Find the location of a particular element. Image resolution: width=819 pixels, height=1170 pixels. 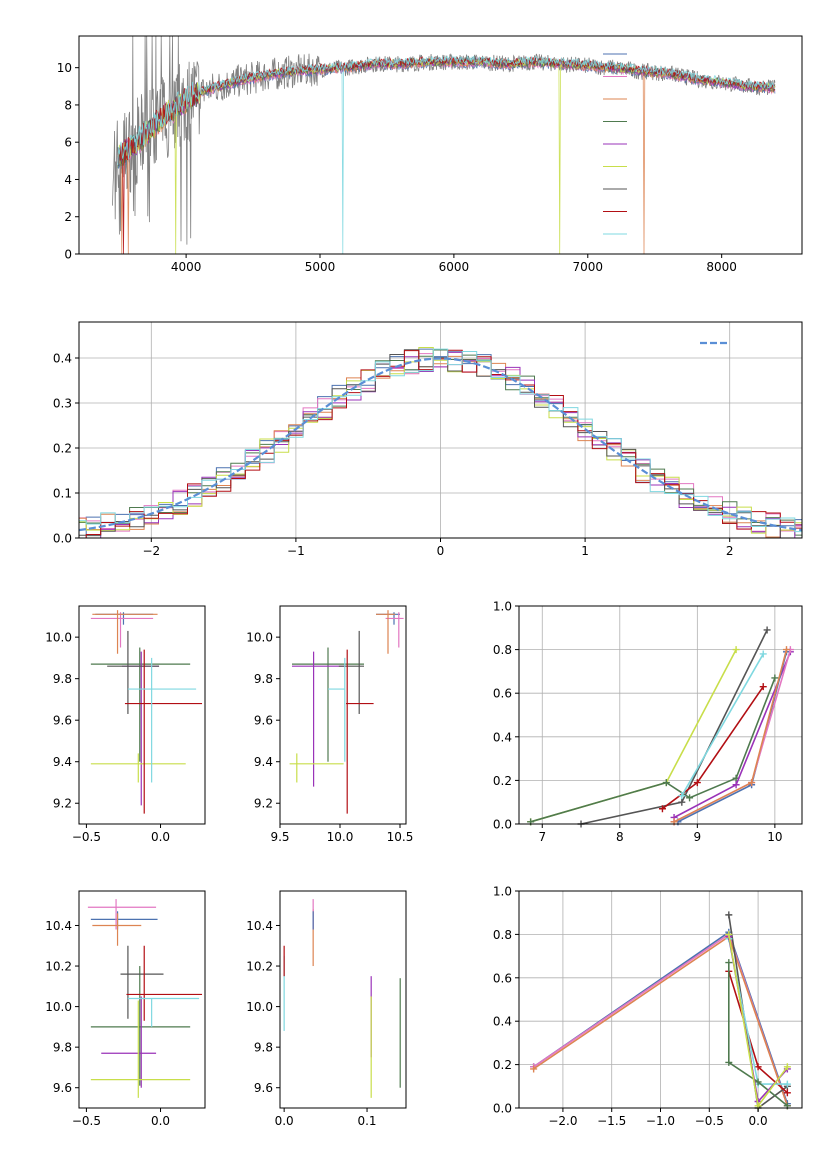

weight-line-chabrier_elodie is located at coordinates (653, 750).